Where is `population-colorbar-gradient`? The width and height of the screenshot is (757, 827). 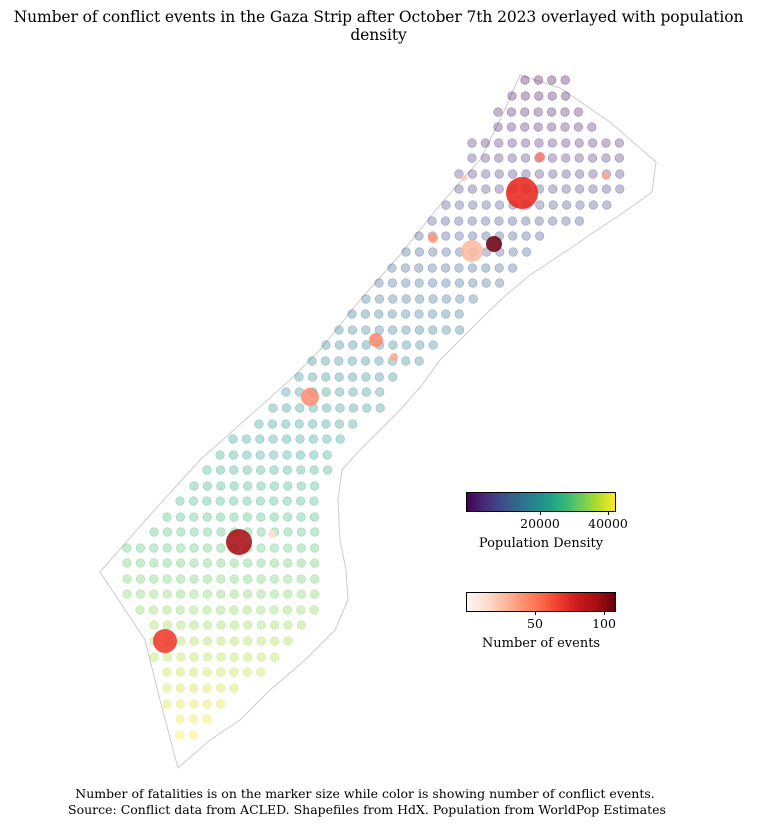
population-colorbar-gradient is located at coordinates (541, 502).